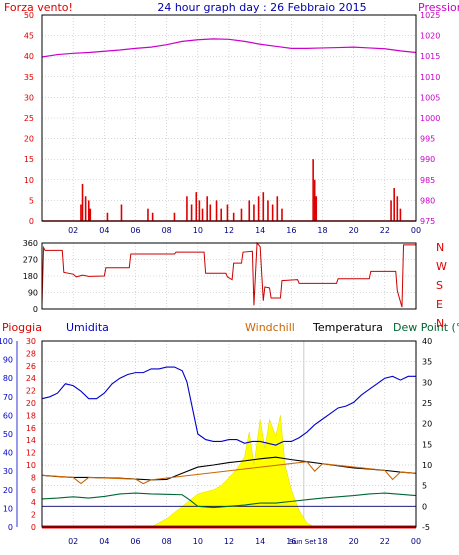 This screenshot has height=555, width=459. I want to click on y-tick-label-pressure: 1020, so click(430, 36).